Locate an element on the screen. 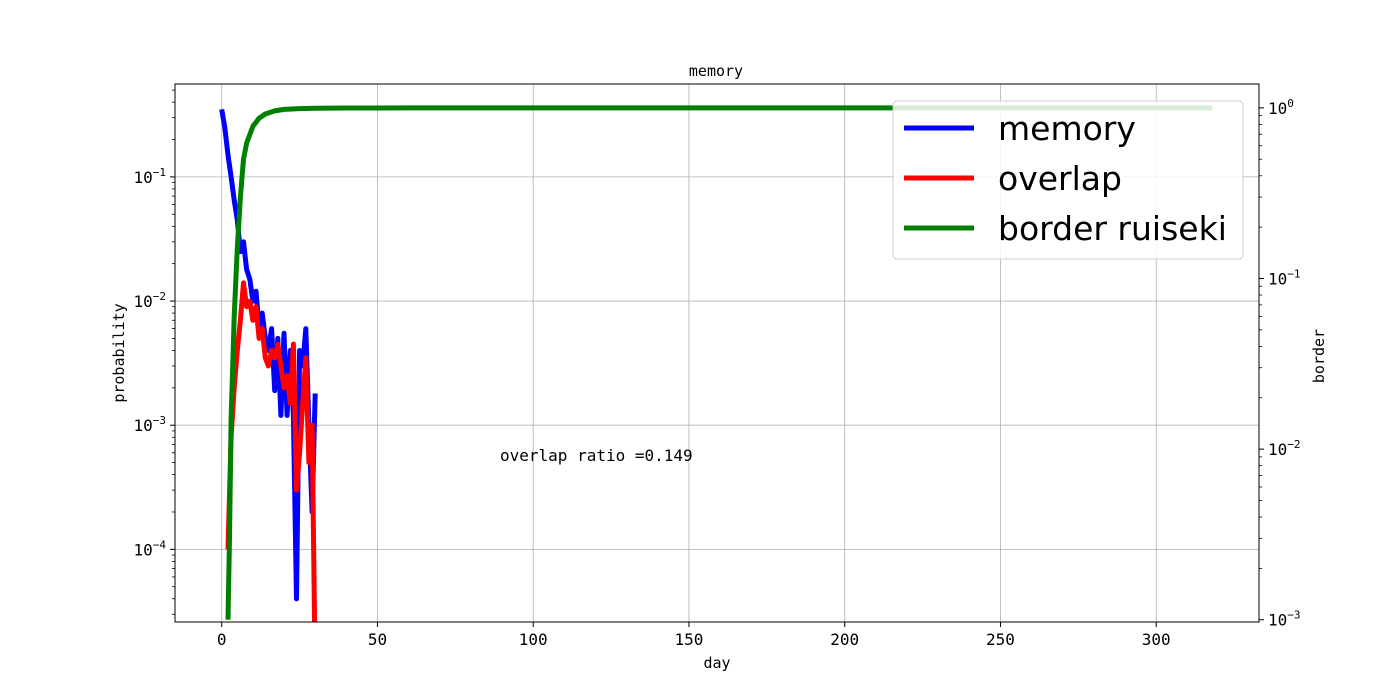 The image size is (1400, 700). x-tick-label: 0 is located at coordinates (222, 639).